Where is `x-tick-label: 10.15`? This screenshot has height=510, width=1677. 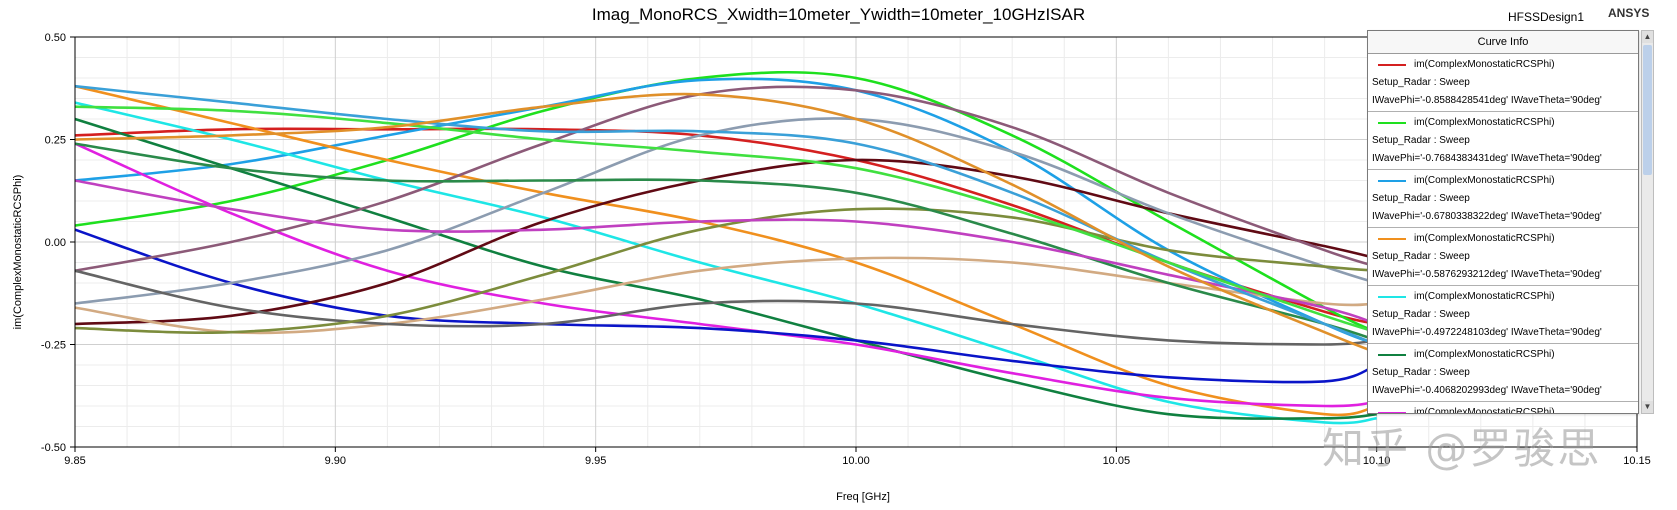 x-tick-label: 10.15 is located at coordinates (1637, 461).